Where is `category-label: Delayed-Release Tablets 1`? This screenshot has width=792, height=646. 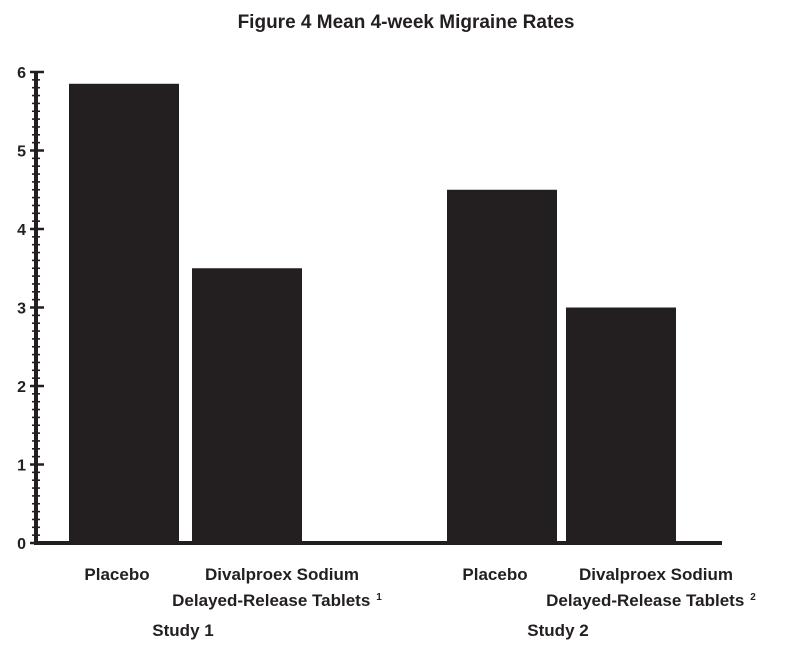
category-label: Delayed-Release Tablets 1 is located at coordinates (277, 600).